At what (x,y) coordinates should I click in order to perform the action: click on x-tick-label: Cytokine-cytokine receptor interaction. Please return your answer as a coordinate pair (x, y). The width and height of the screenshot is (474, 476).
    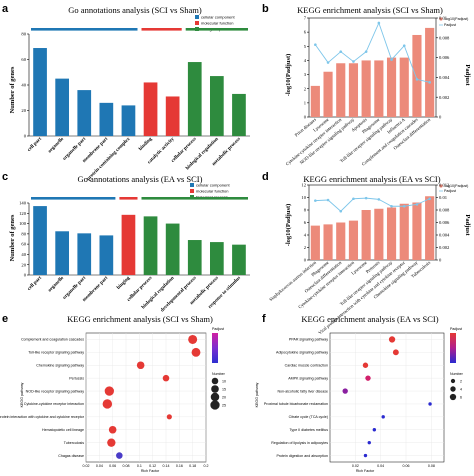
    Looking at the image, I should click on (314, 141).